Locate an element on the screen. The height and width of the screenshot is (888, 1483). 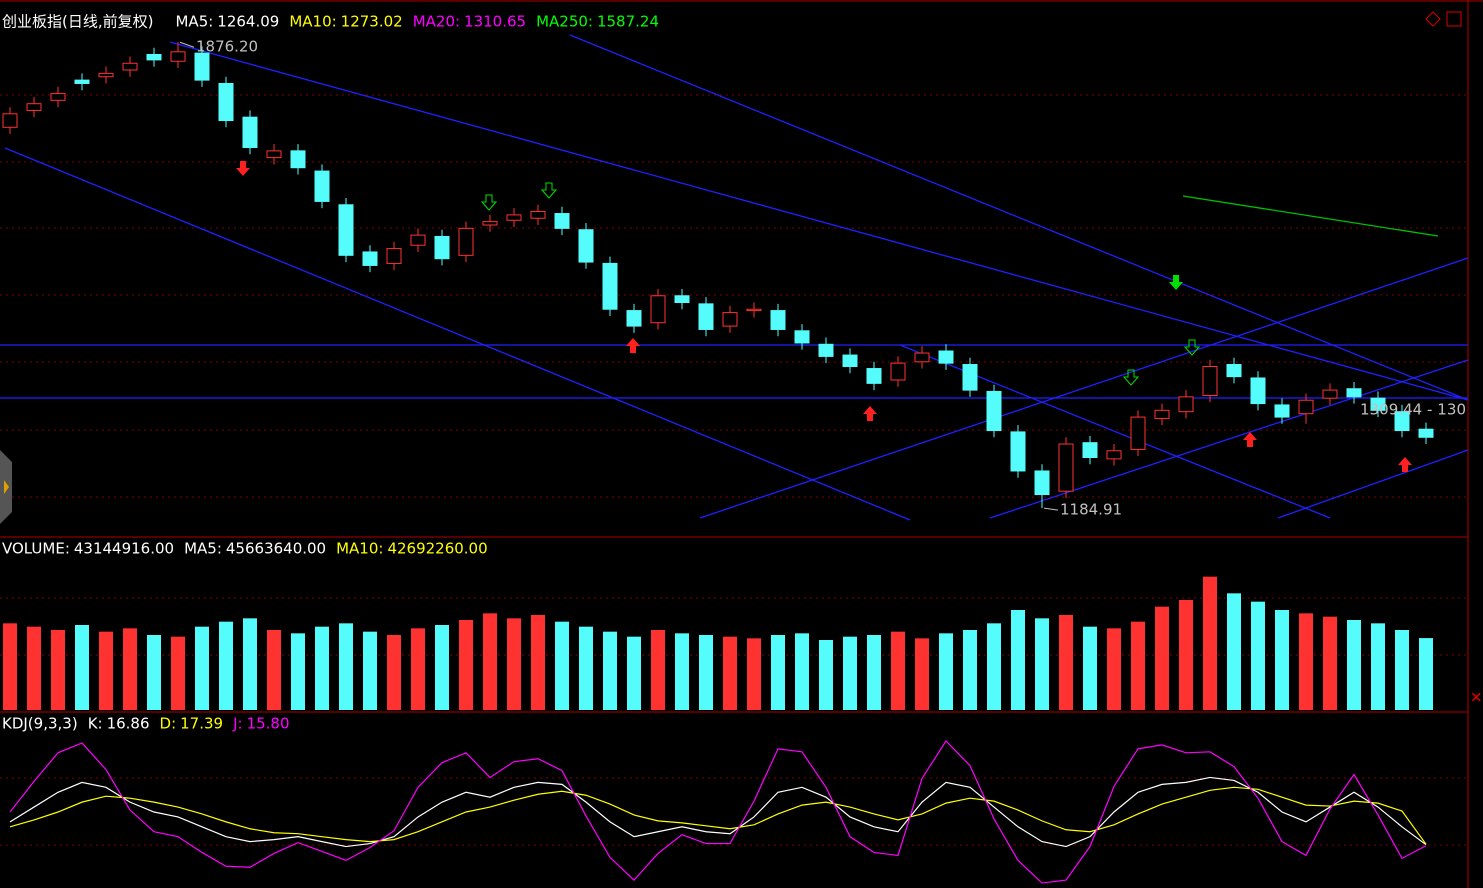
kdj-line is located at coordinates (718, 812).